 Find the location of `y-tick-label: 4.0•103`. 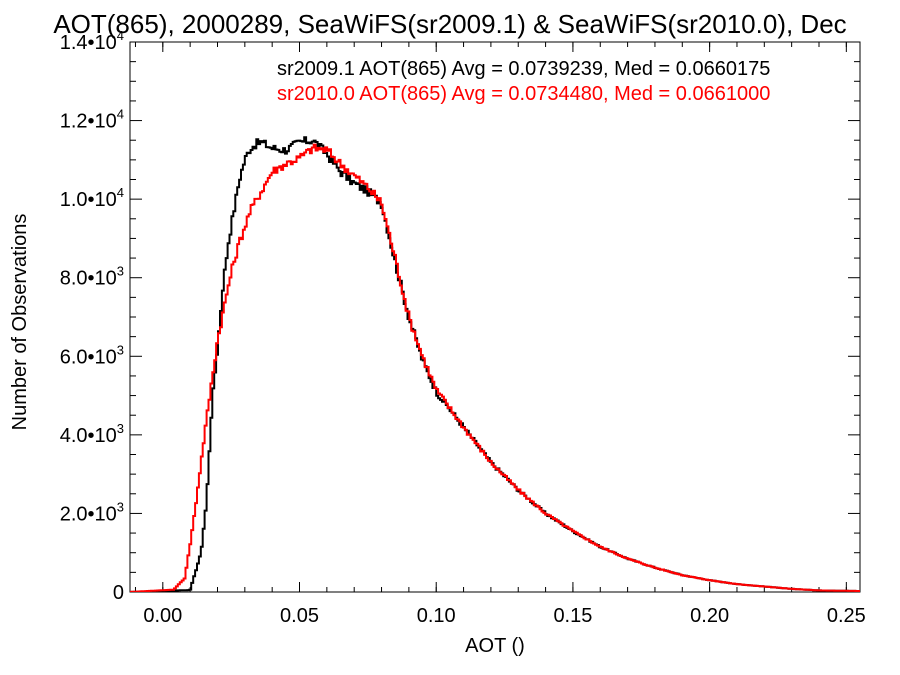

y-tick-label: 4.0•103 is located at coordinates (92, 434).